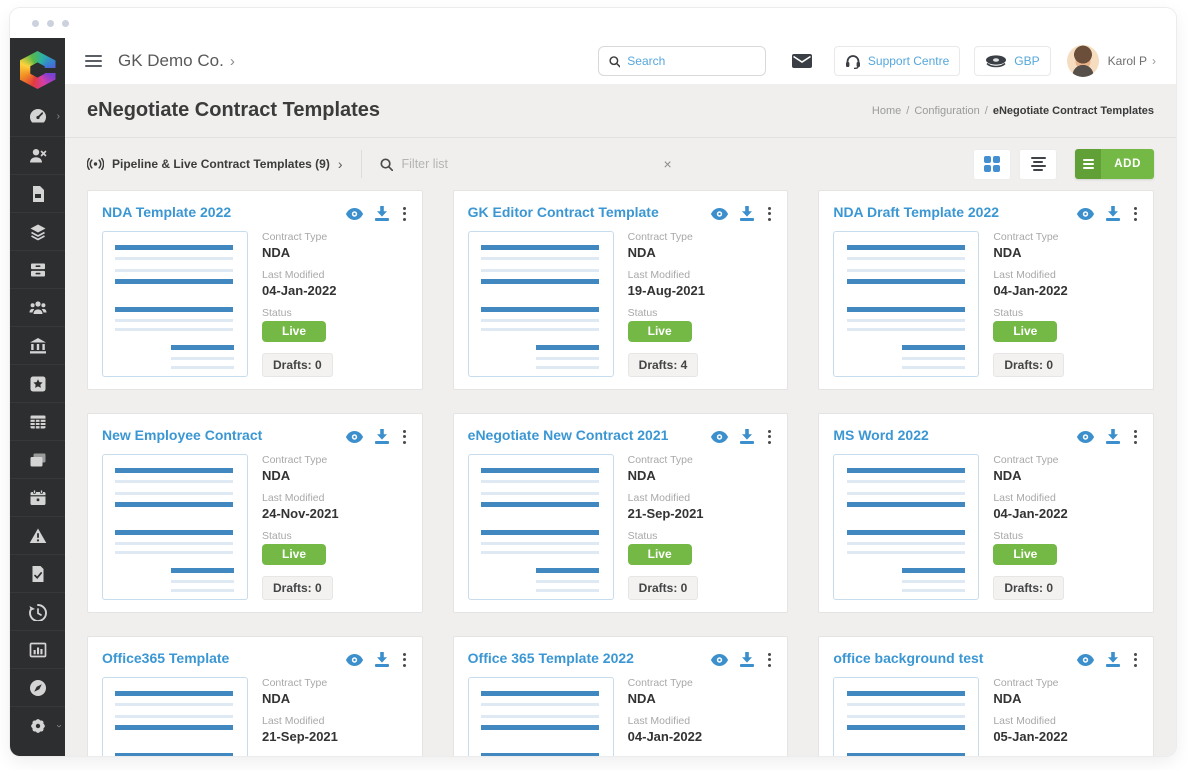 This screenshot has height=770, width=1188. Describe the element at coordinates (897, 61) in the screenshot. I see `support-centre-button: Support Centre` at that location.